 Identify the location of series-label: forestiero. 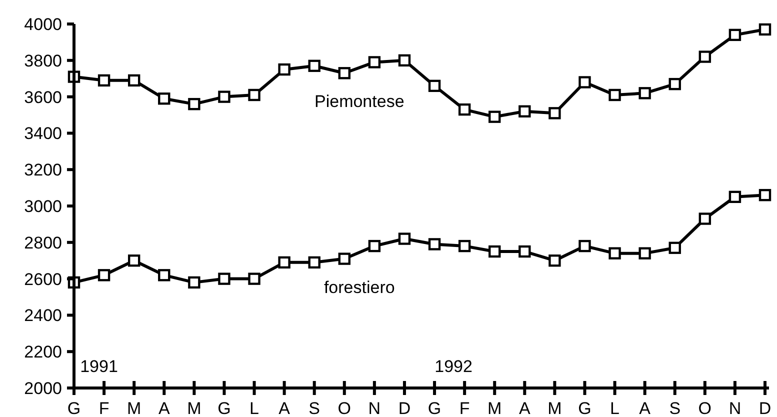
(359, 287).